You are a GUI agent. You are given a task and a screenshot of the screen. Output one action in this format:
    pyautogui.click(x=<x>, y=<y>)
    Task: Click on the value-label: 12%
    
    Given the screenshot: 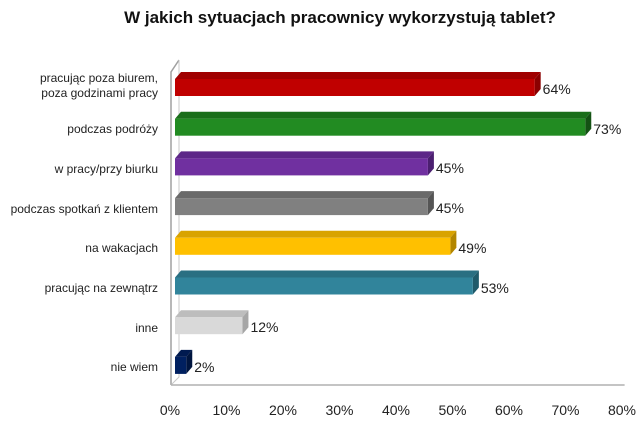 What is the action you would take?
    pyautogui.click(x=264, y=327)
    